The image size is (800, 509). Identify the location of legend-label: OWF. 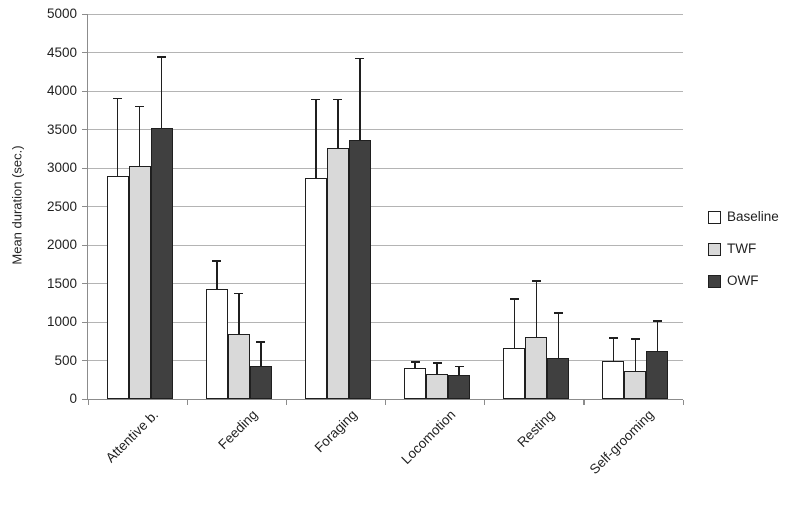
(743, 280).